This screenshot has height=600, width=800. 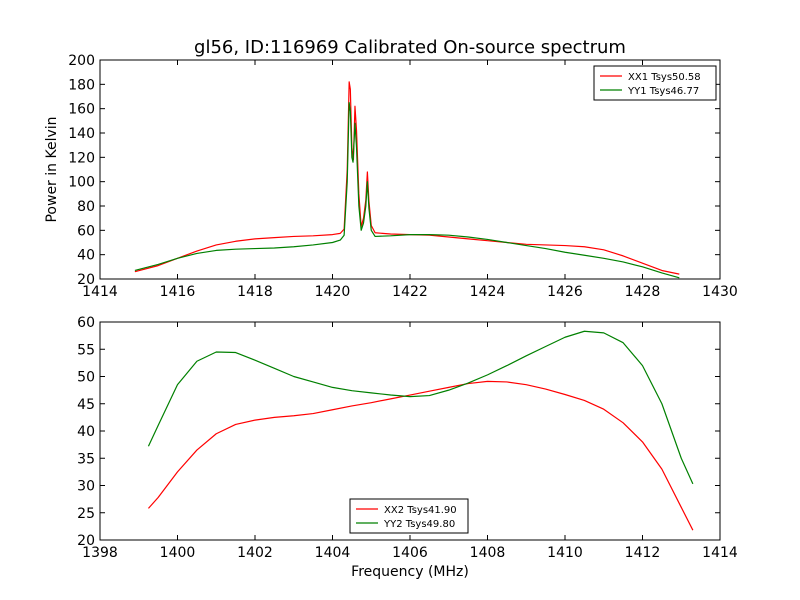 What do you see at coordinates (100, 553) in the screenshot?
I see `bottom-x-tick-label: 1398` at bounding box center [100, 553].